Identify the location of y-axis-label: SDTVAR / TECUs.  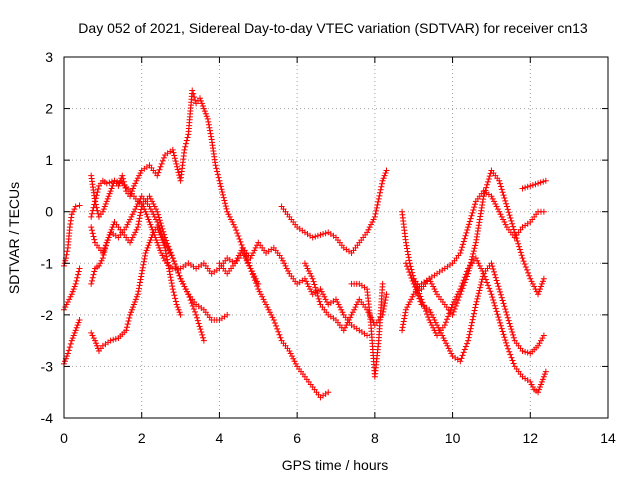
(14, 238).